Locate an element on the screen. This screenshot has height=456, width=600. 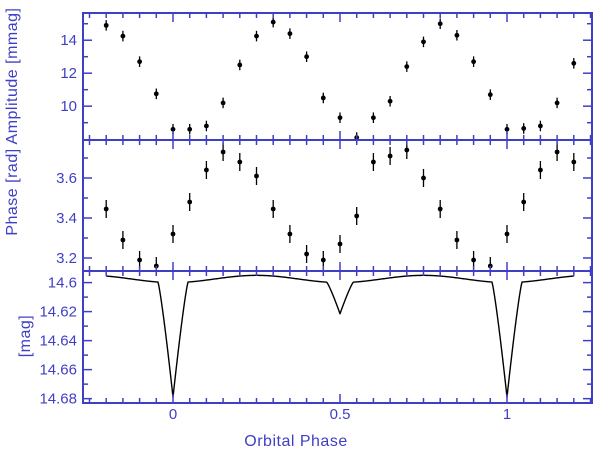
y-tick-label: 3.4 is located at coordinates (66, 218).